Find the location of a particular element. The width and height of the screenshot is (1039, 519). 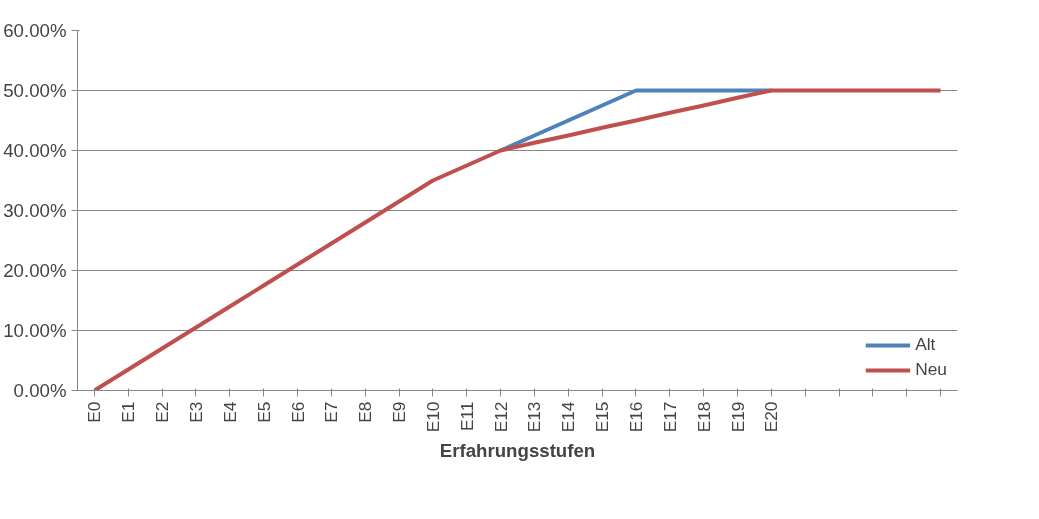

y-tick-label: 20.00% is located at coordinates (35, 270).